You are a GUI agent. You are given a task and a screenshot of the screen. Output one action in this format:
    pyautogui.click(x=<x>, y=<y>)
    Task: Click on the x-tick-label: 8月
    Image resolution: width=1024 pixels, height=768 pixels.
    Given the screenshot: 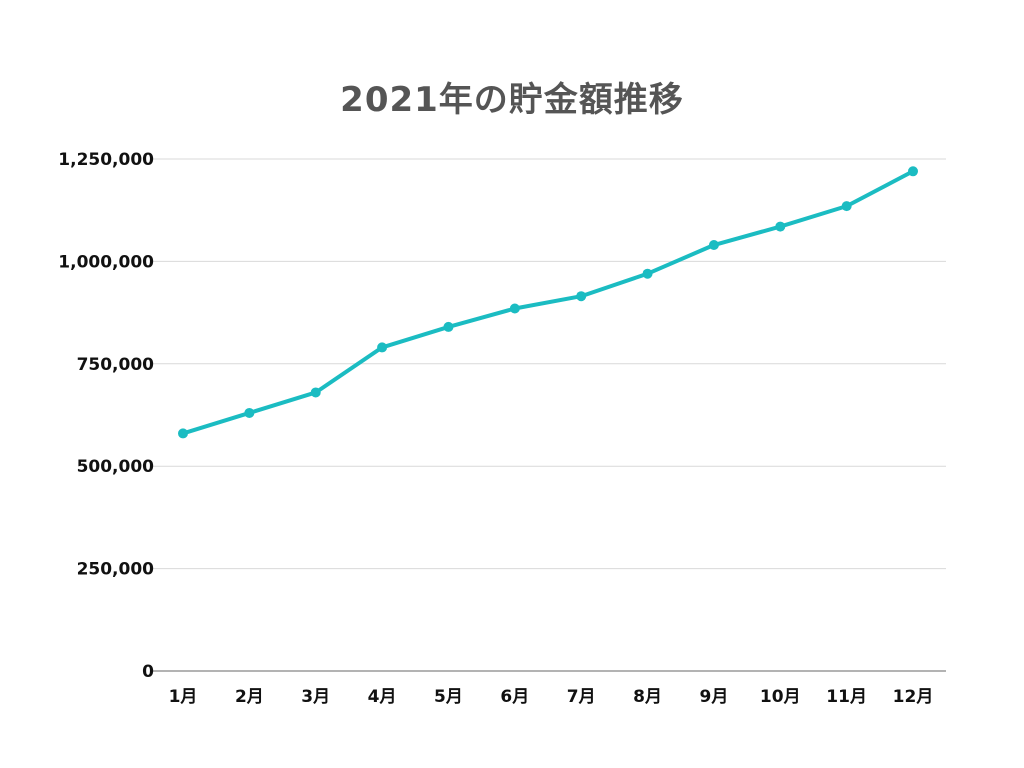 What is the action you would take?
    pyautogui.click(x=647, y=697)
    